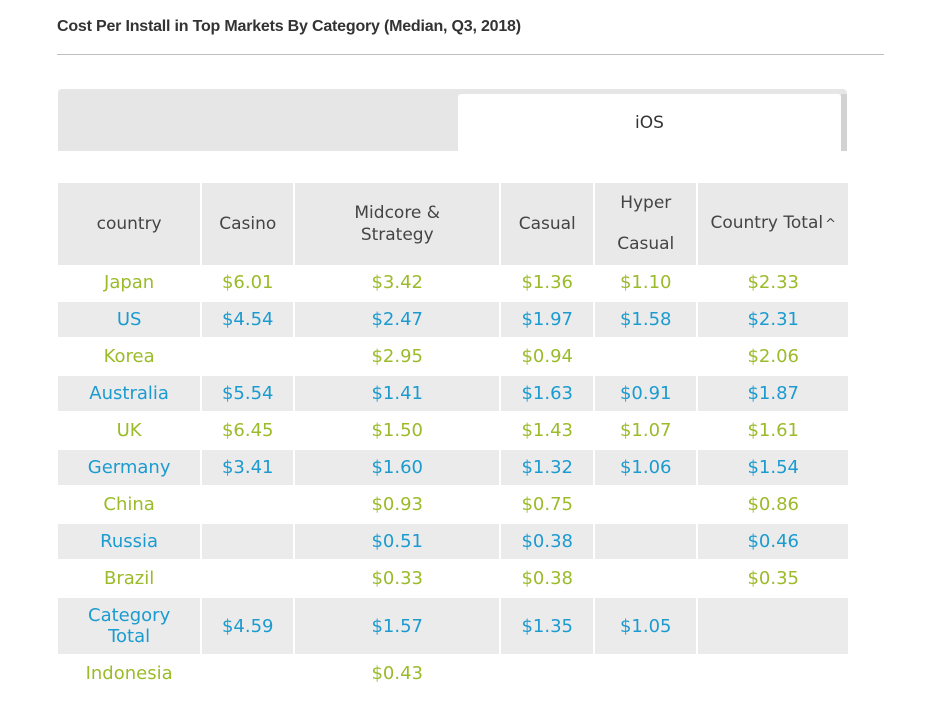 The height and width of the screenshot is (704, 945). Describe the element at coordinates (773, 357) in the screenshot. I see `cell-total: $2.06` at that location.